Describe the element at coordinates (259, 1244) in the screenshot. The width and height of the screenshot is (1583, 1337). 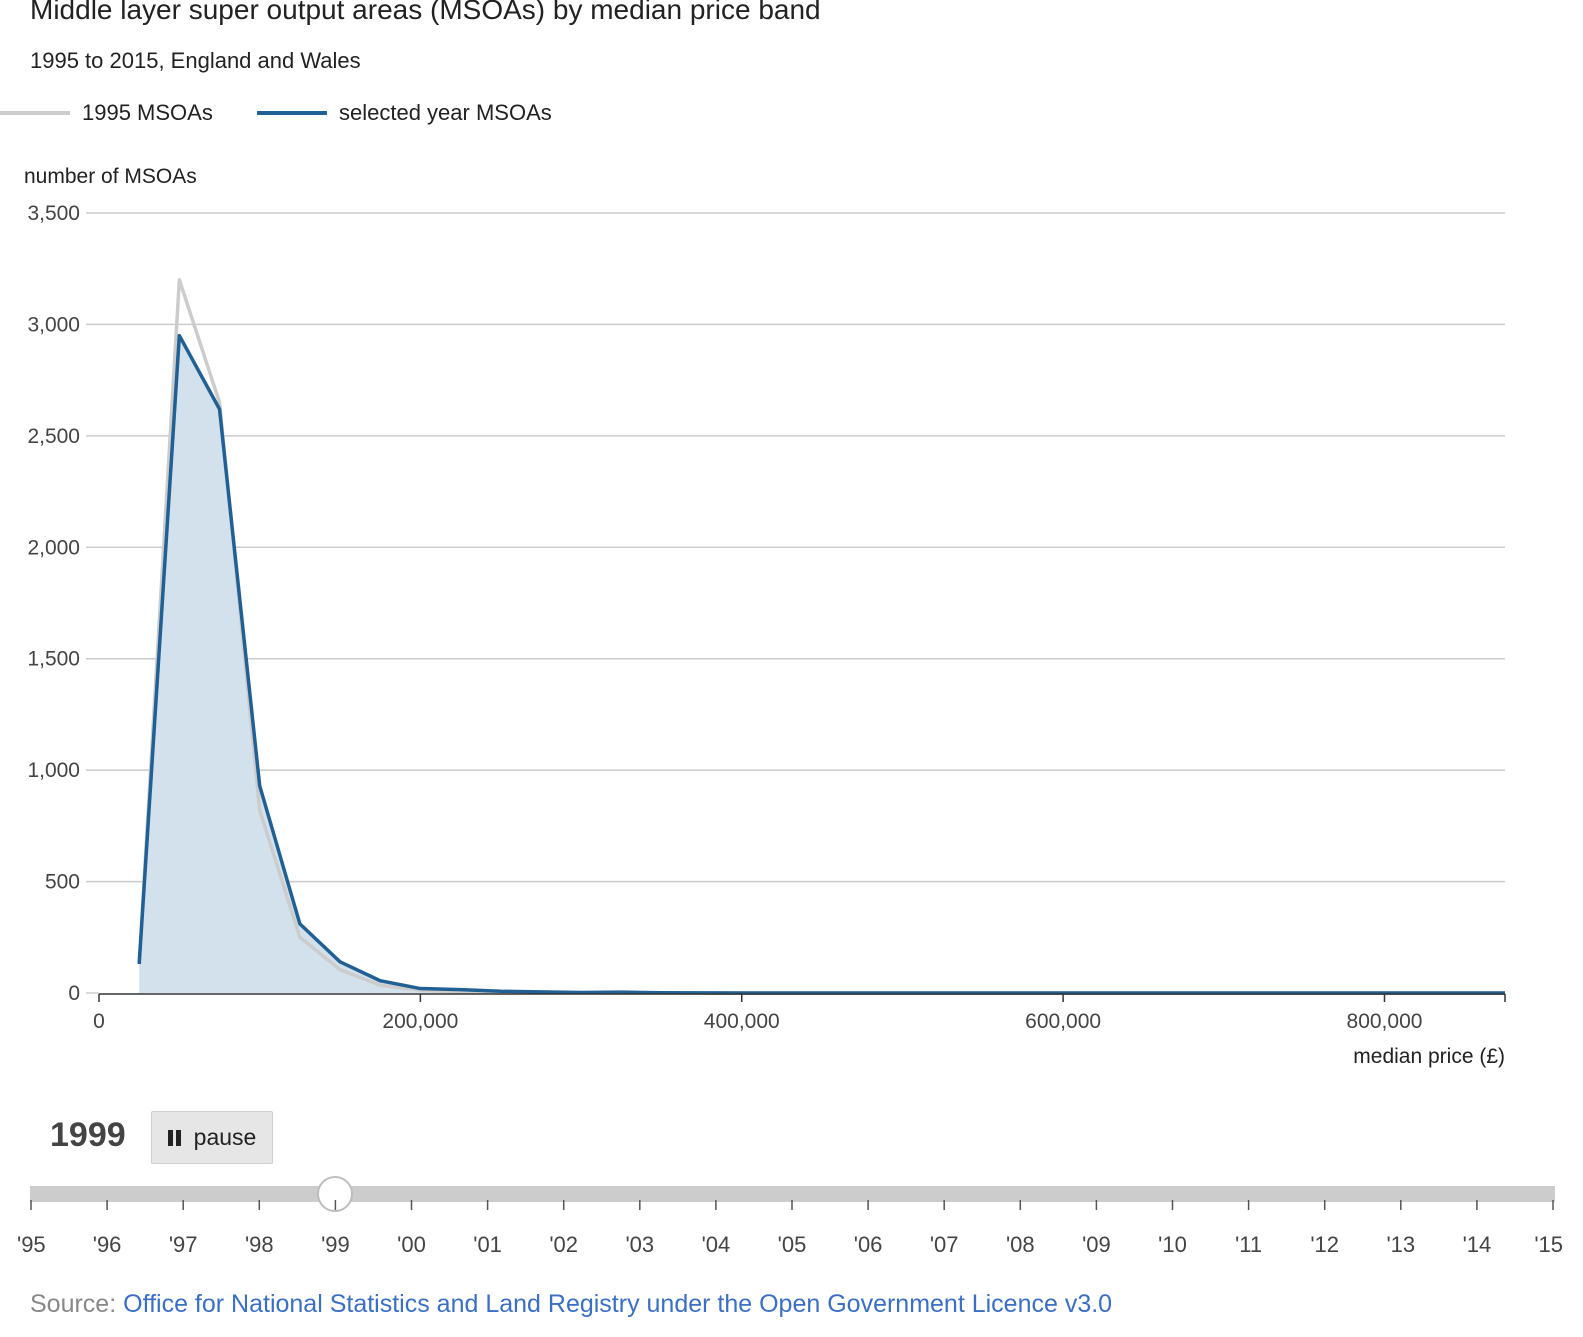
I see `timeline-year-label: '98` at that location.